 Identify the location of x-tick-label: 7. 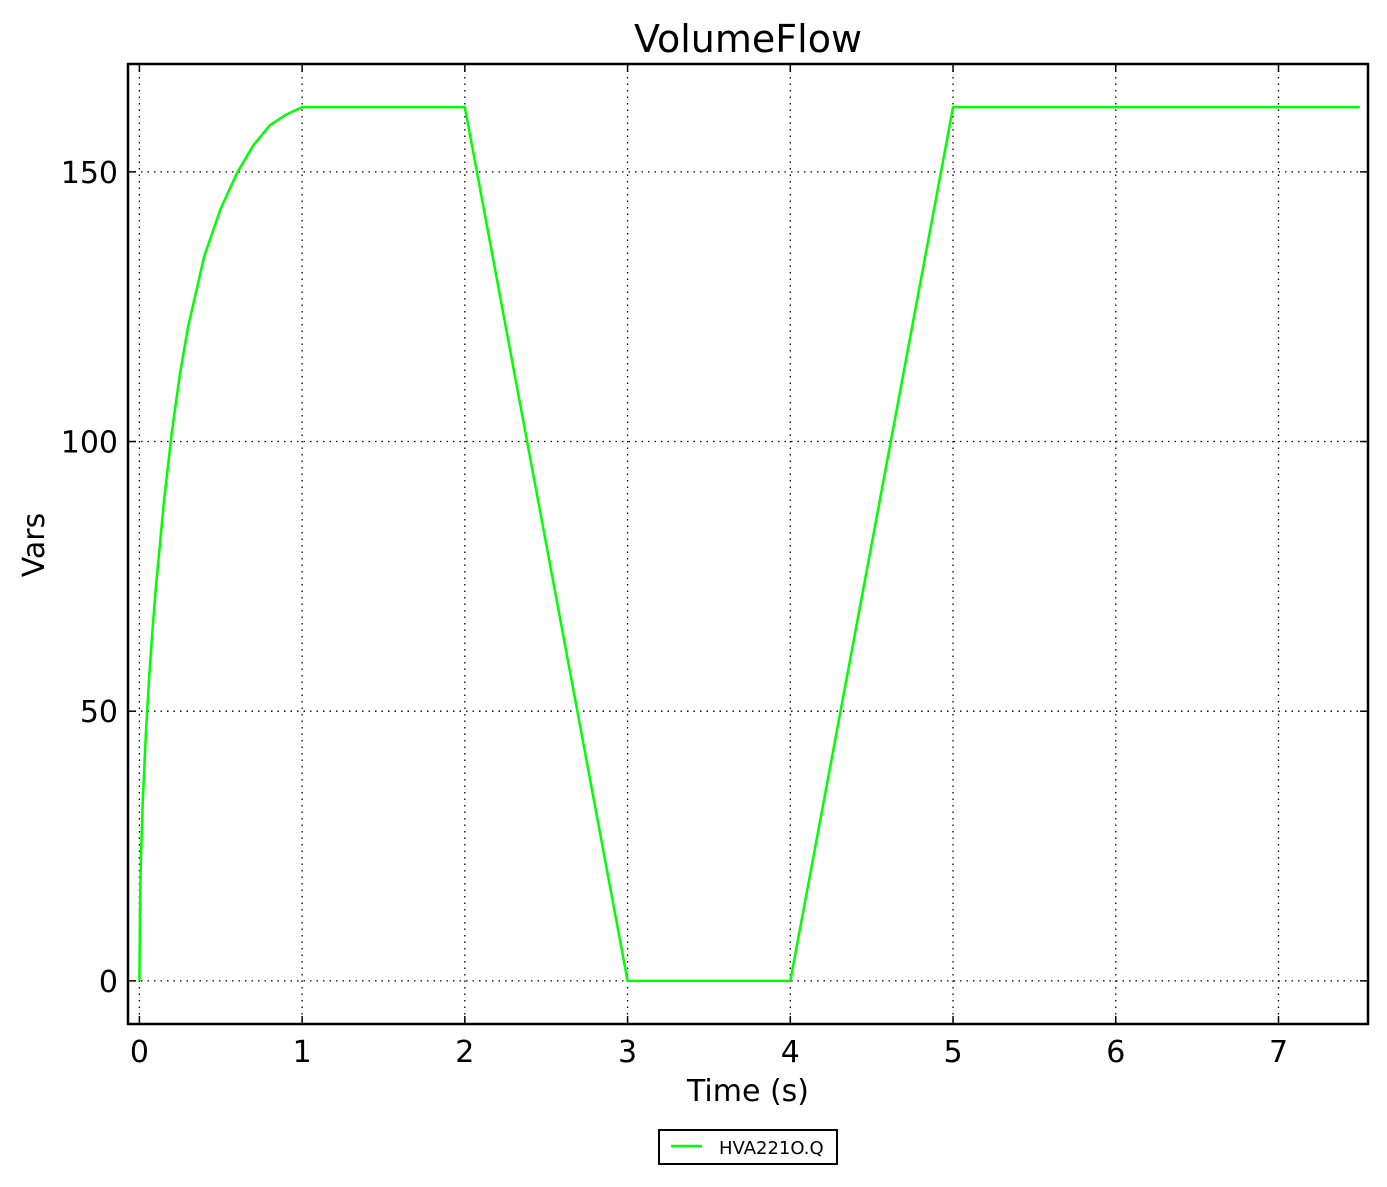
(1278, 1052).